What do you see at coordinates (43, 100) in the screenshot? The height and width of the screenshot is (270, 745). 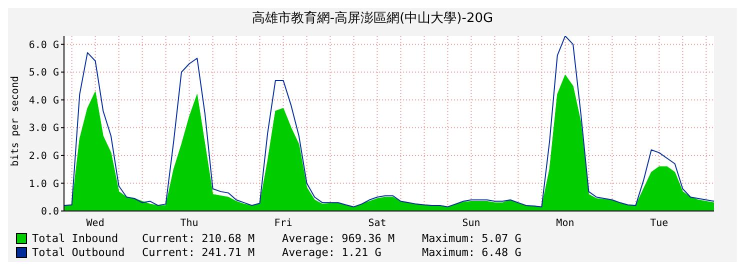 I see `y-tick-label: 4.0 G` at bounding box center [43, 100].